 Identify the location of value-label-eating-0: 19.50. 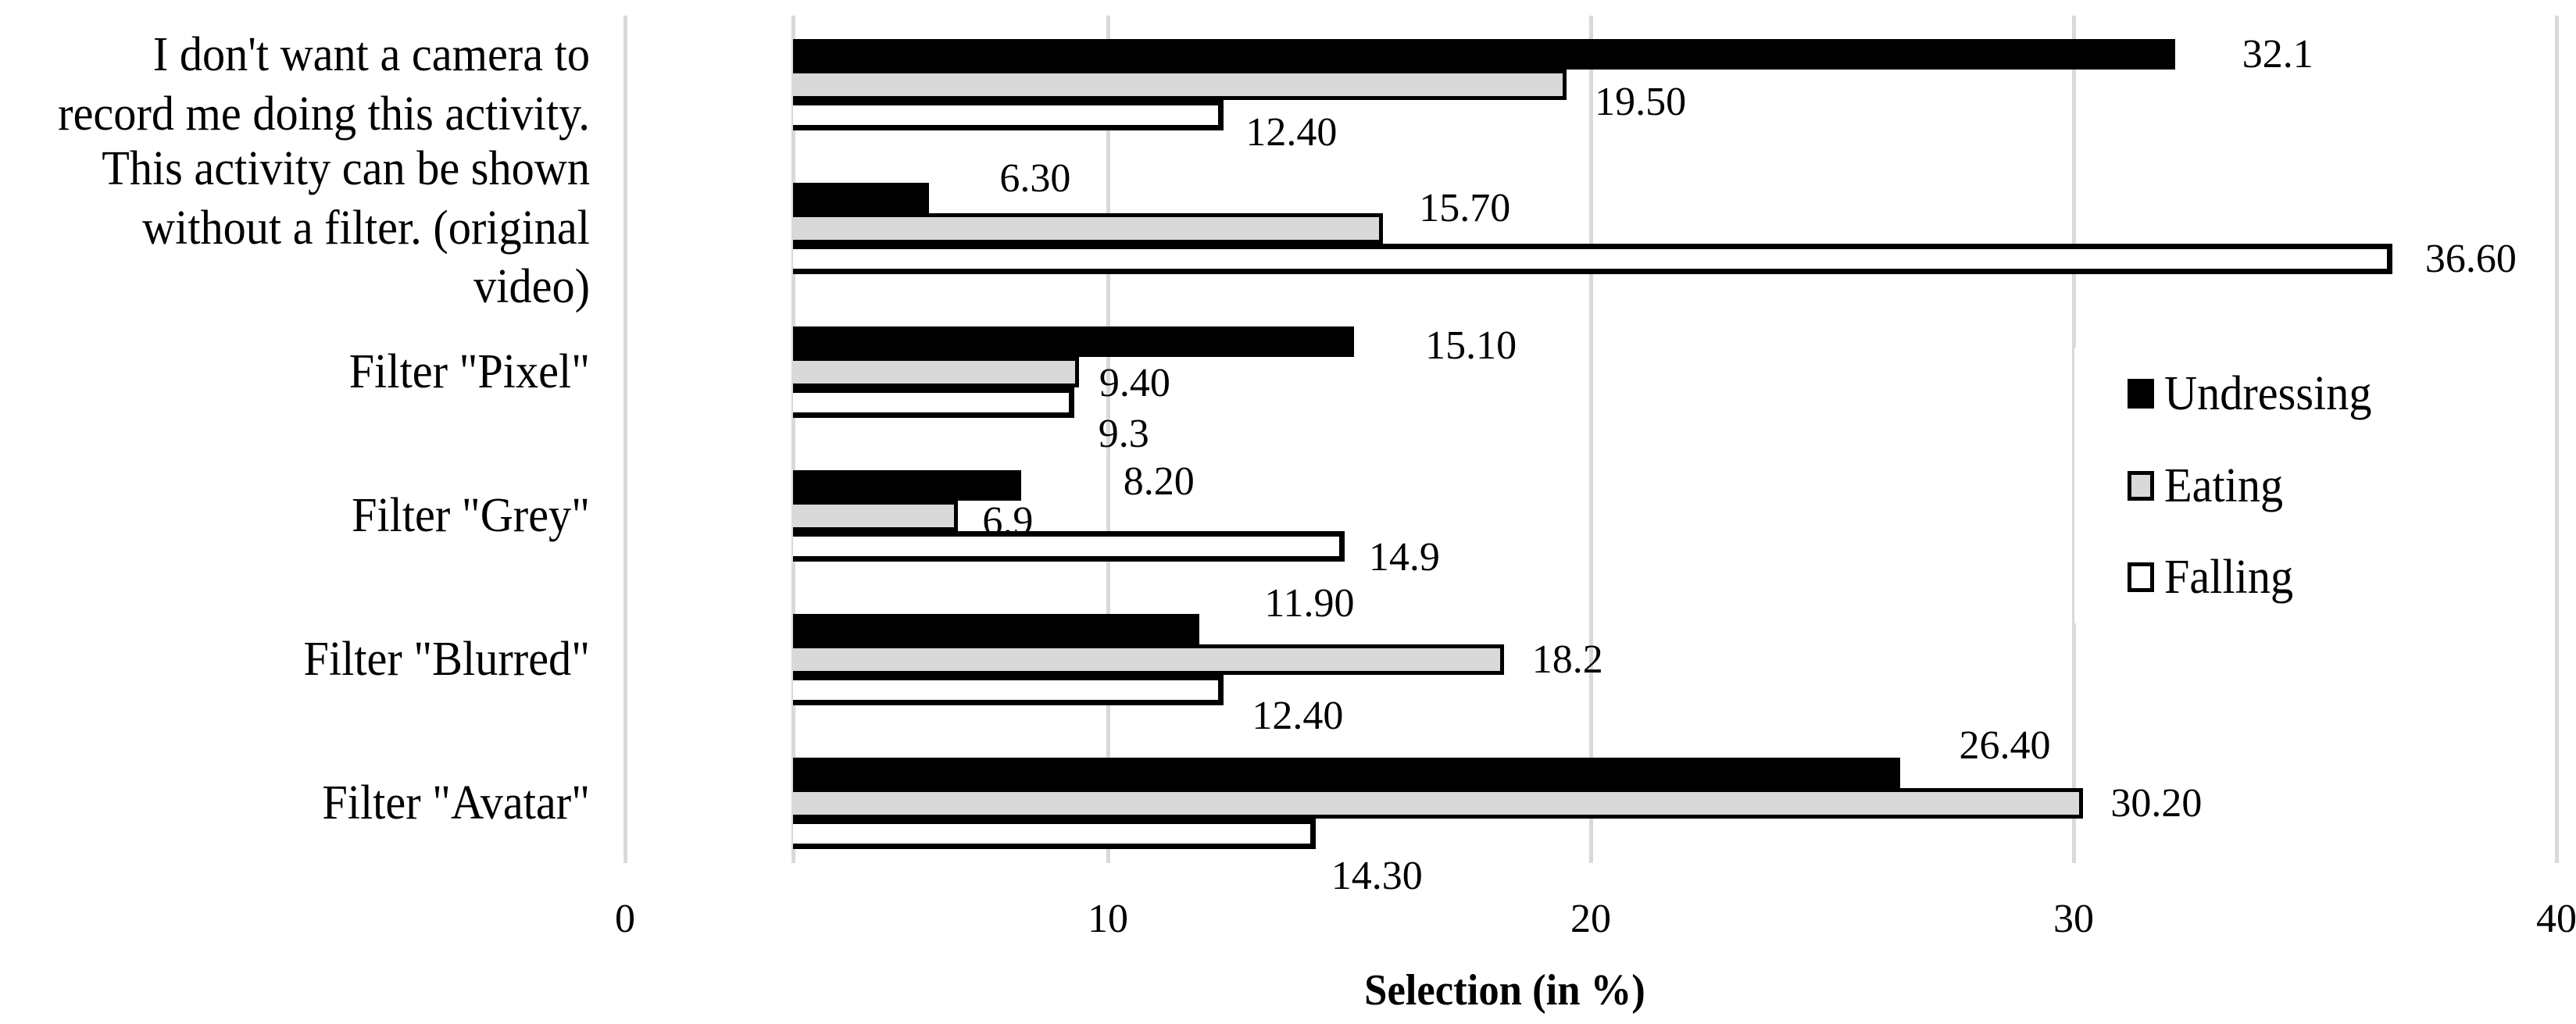
(1641, 101).